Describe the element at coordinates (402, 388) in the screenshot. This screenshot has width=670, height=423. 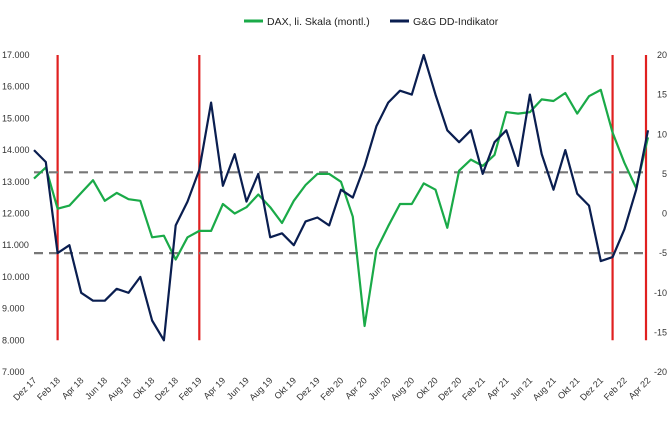
I see `x-tick-label: Aug 20` at that location.